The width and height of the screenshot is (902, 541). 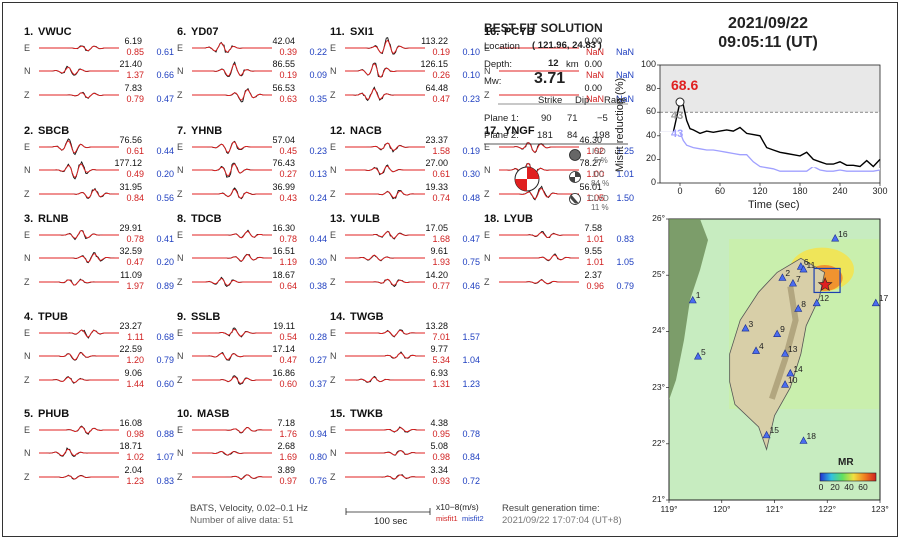 I want to click on misfit1-value: 1.68, so click(x=441, y=239).